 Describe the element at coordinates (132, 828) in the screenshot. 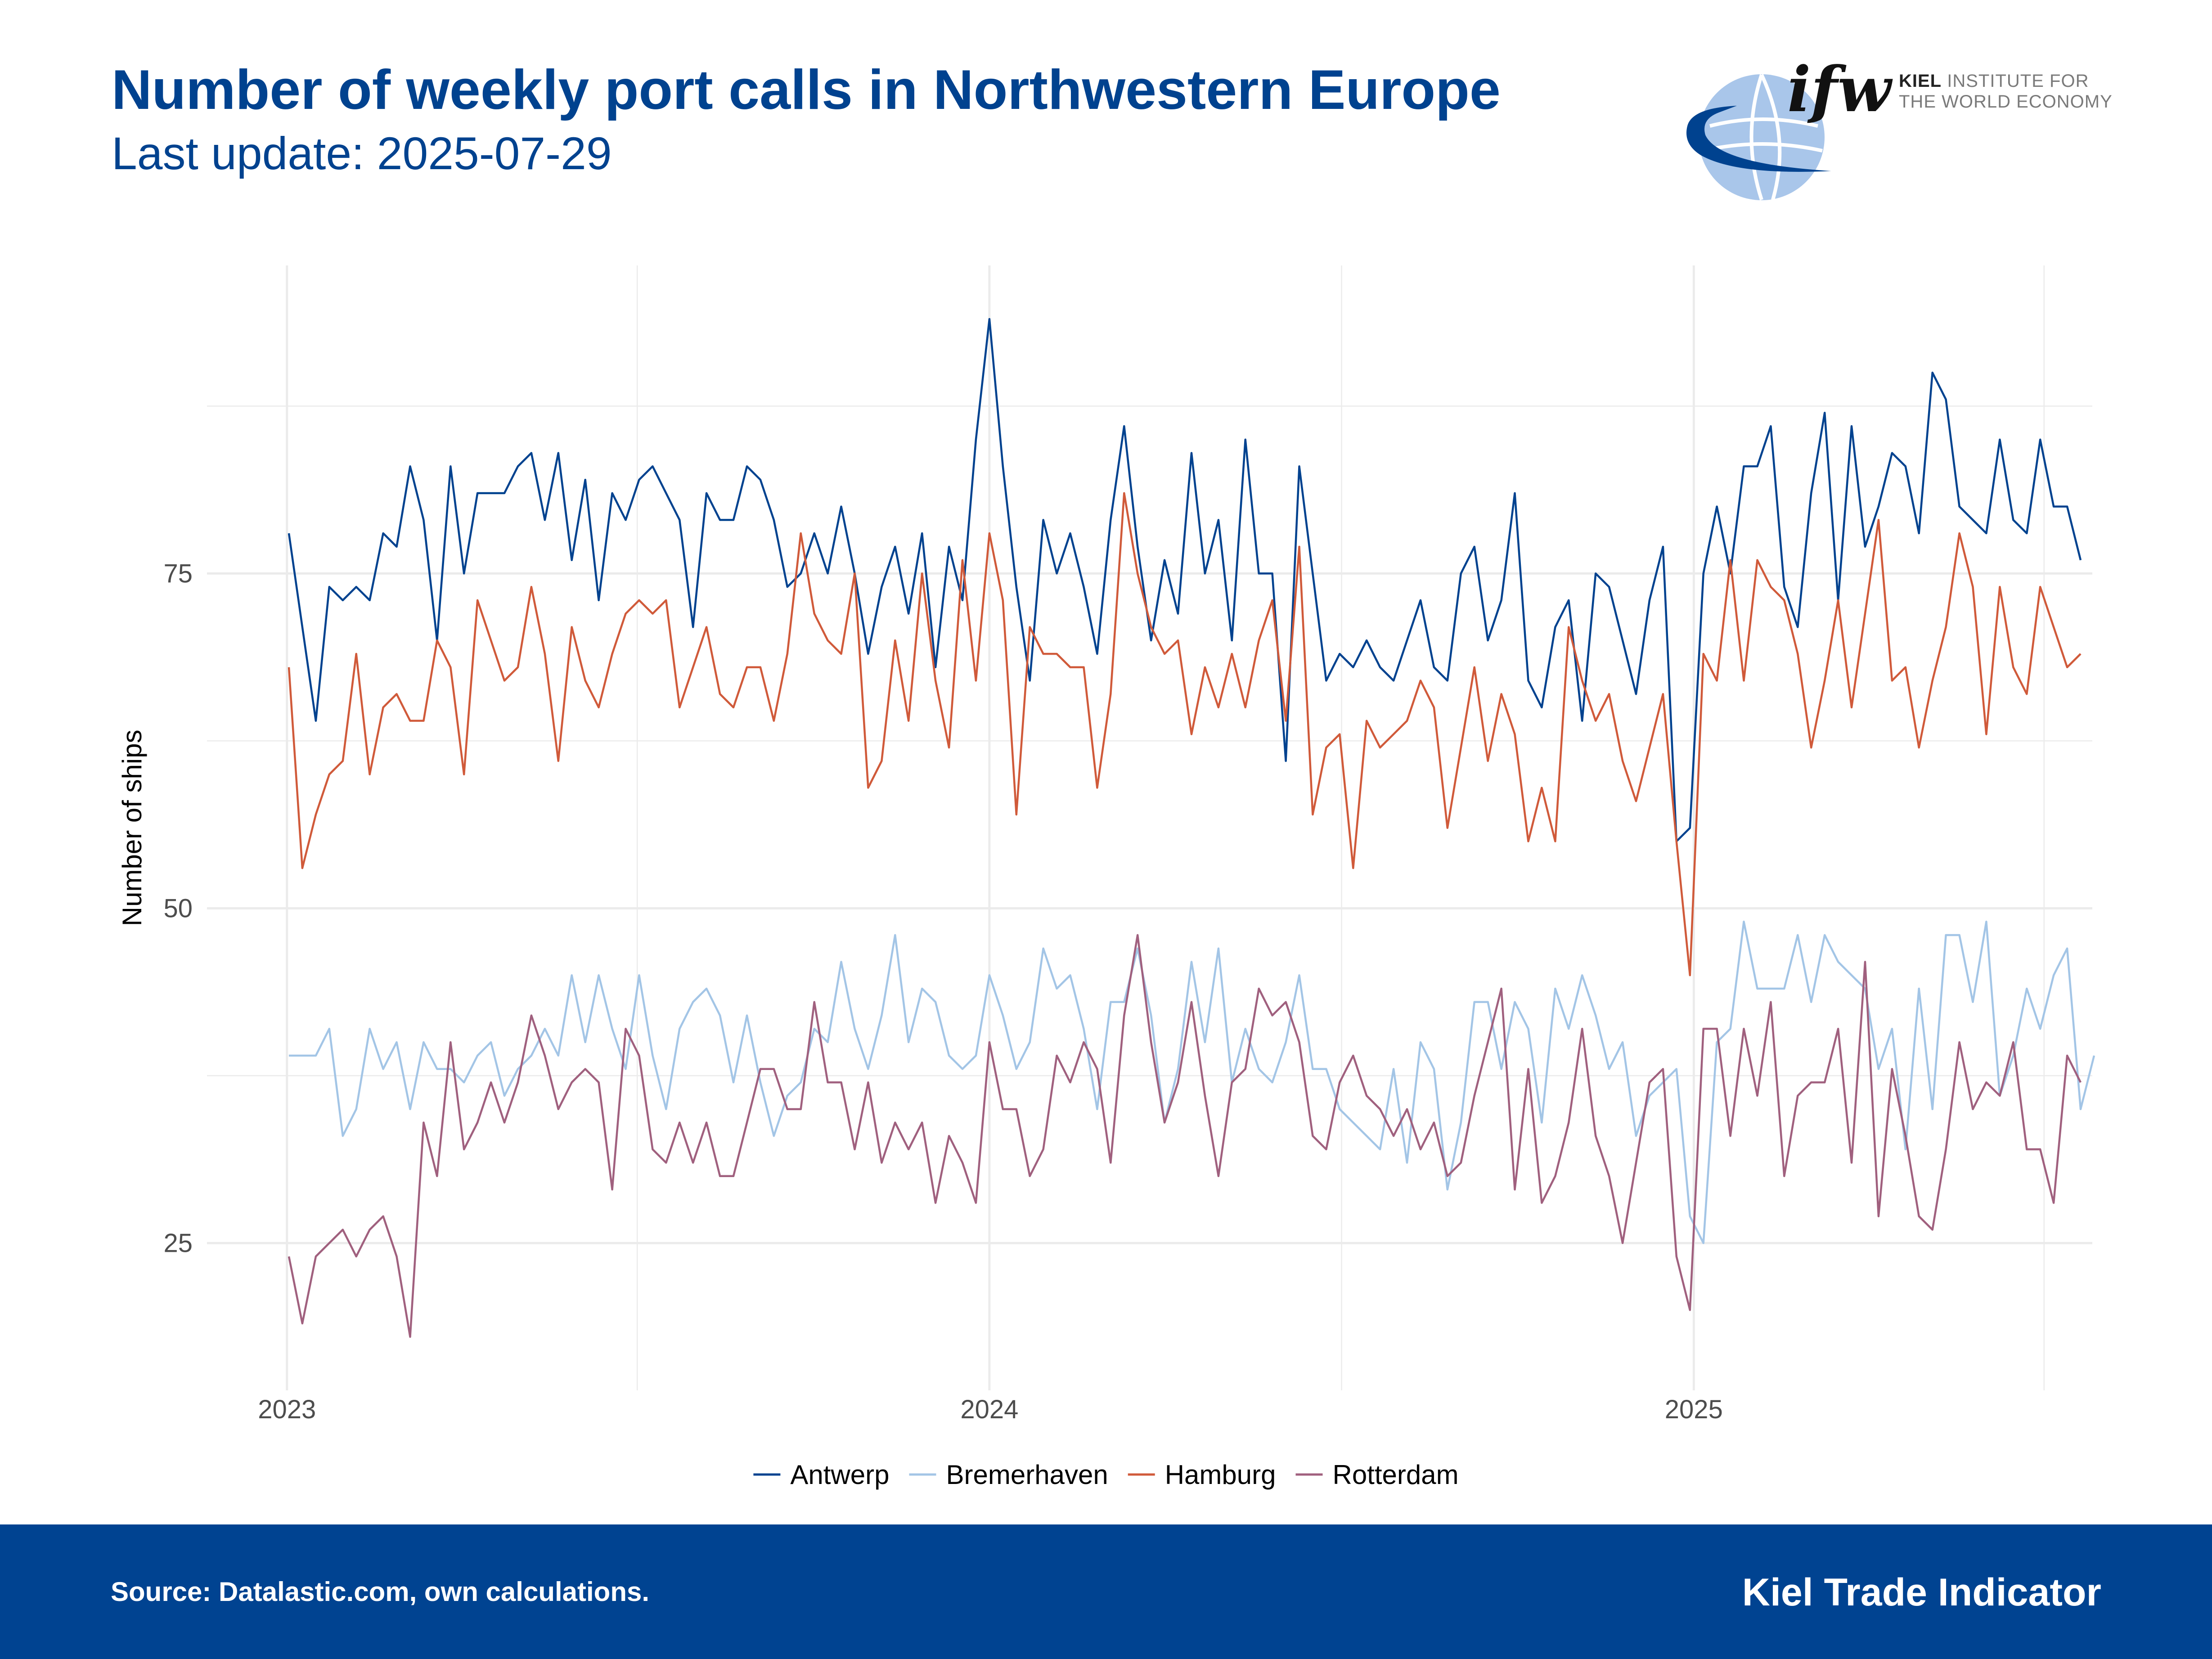

I see `y-axis-title: Number of ships` at that location.